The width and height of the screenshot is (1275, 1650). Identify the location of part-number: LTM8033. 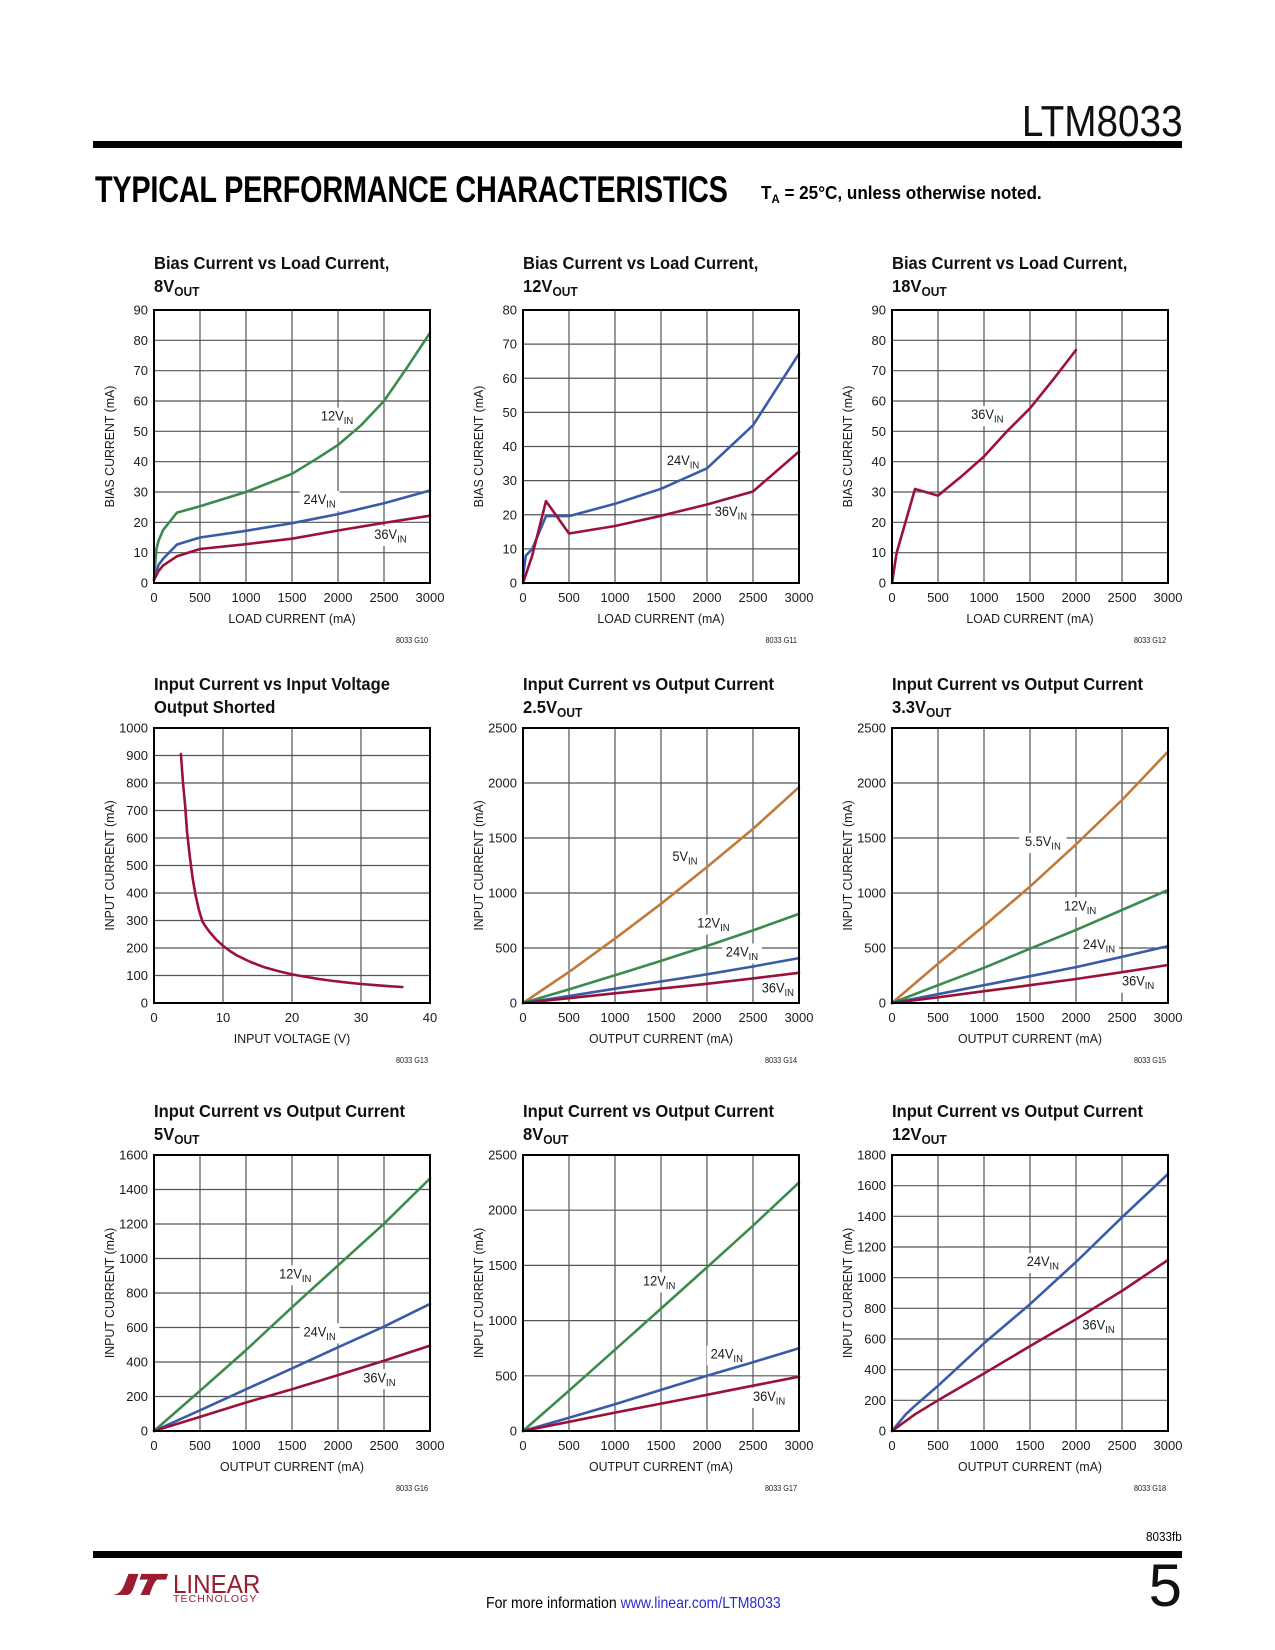
(1102, 121).